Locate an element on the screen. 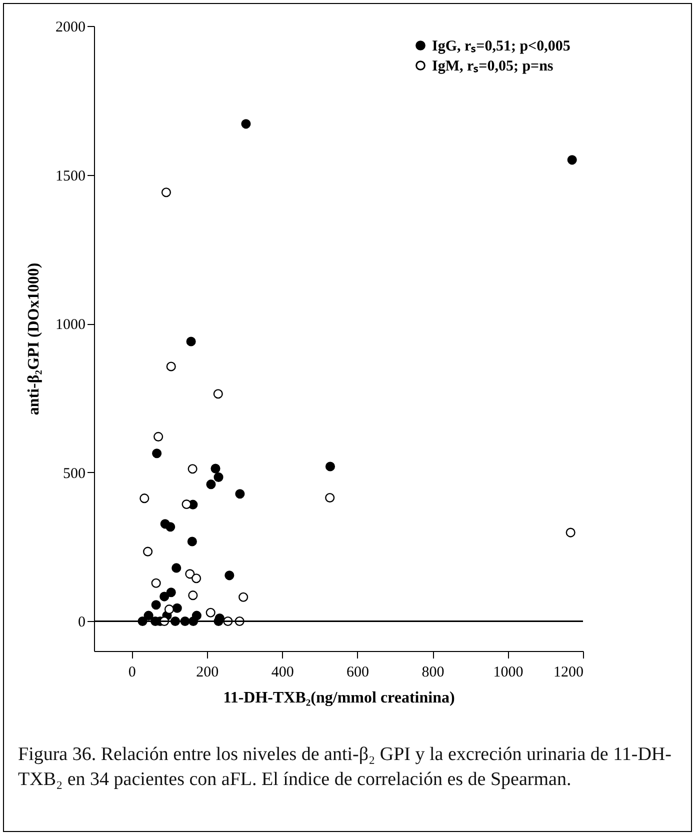  y-tick-label: 1000 is located at coordinates (71, 325).